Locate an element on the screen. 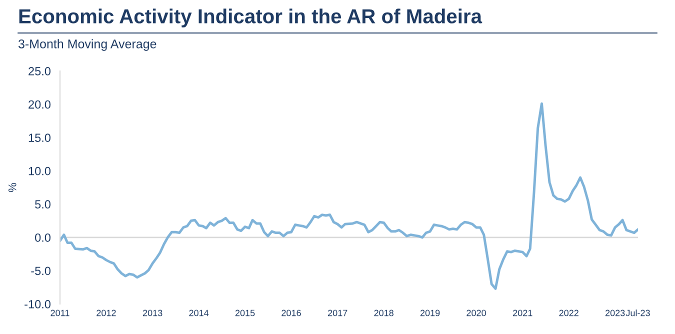  x-tick-label: 2011 is located at coordinates (60, 313).